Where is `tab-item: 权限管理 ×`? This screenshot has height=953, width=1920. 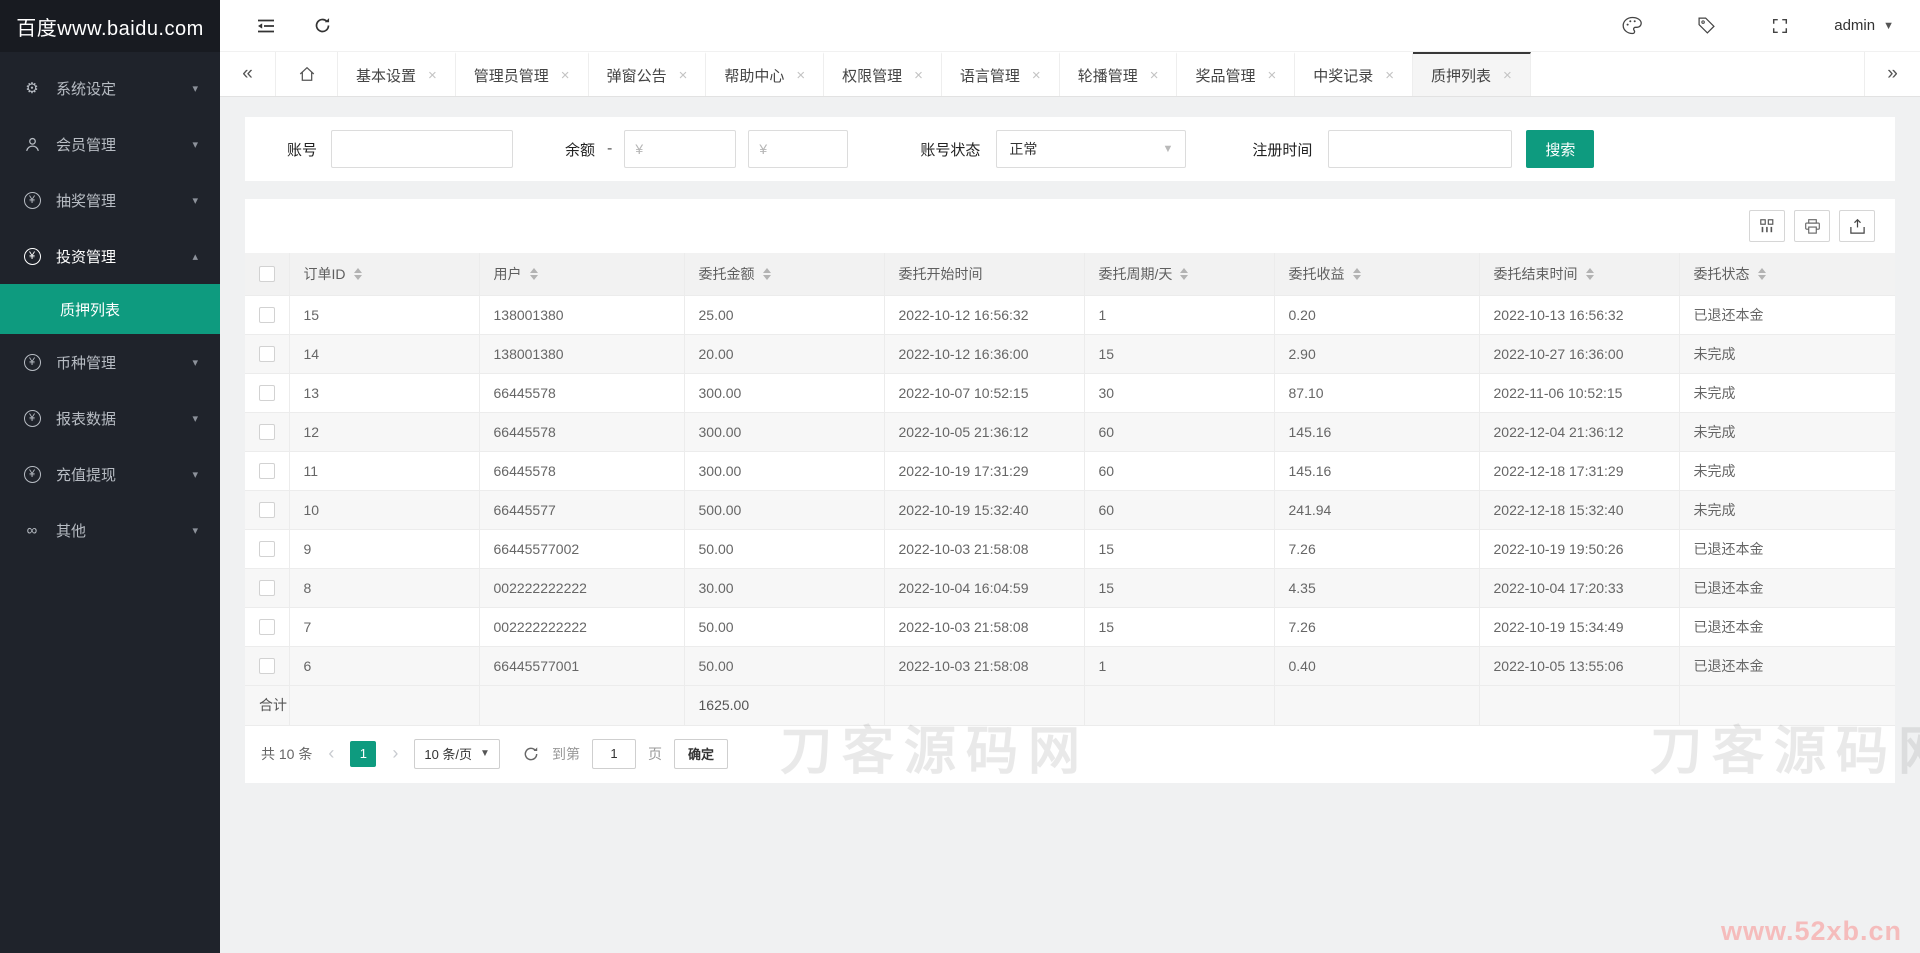 tab-item: 权限管理 × is located at coordinates (883, 74).